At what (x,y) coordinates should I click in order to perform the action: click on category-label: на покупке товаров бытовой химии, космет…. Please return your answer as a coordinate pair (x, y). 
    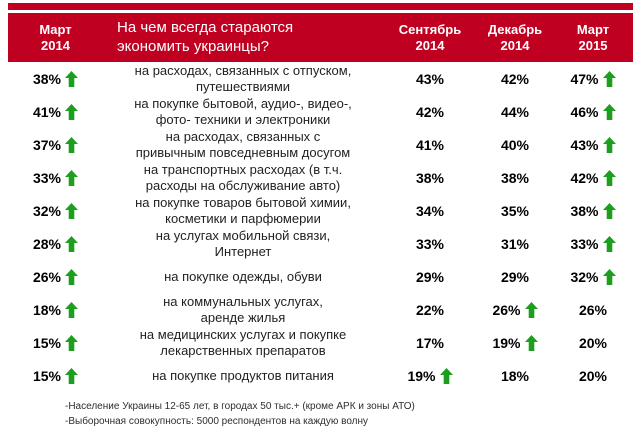
    Looking at the image, I should click on (243, 210).